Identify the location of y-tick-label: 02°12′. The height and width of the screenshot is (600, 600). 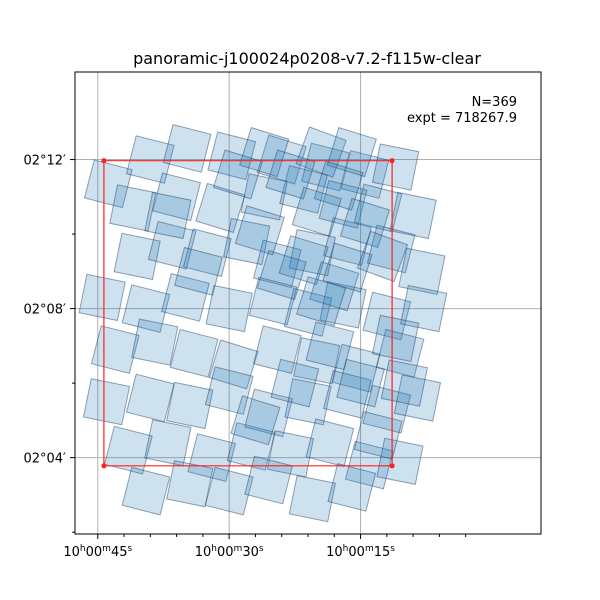
(44, 161).